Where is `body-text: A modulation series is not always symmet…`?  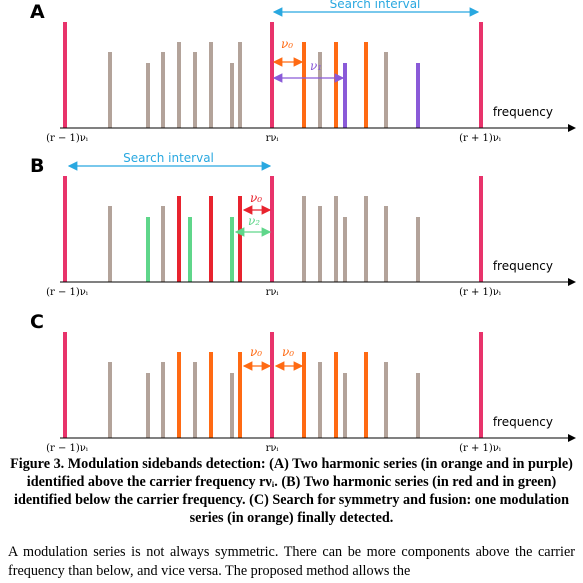 body-text: A modulation series is not always symmet… is located at coordinates (291, 561).